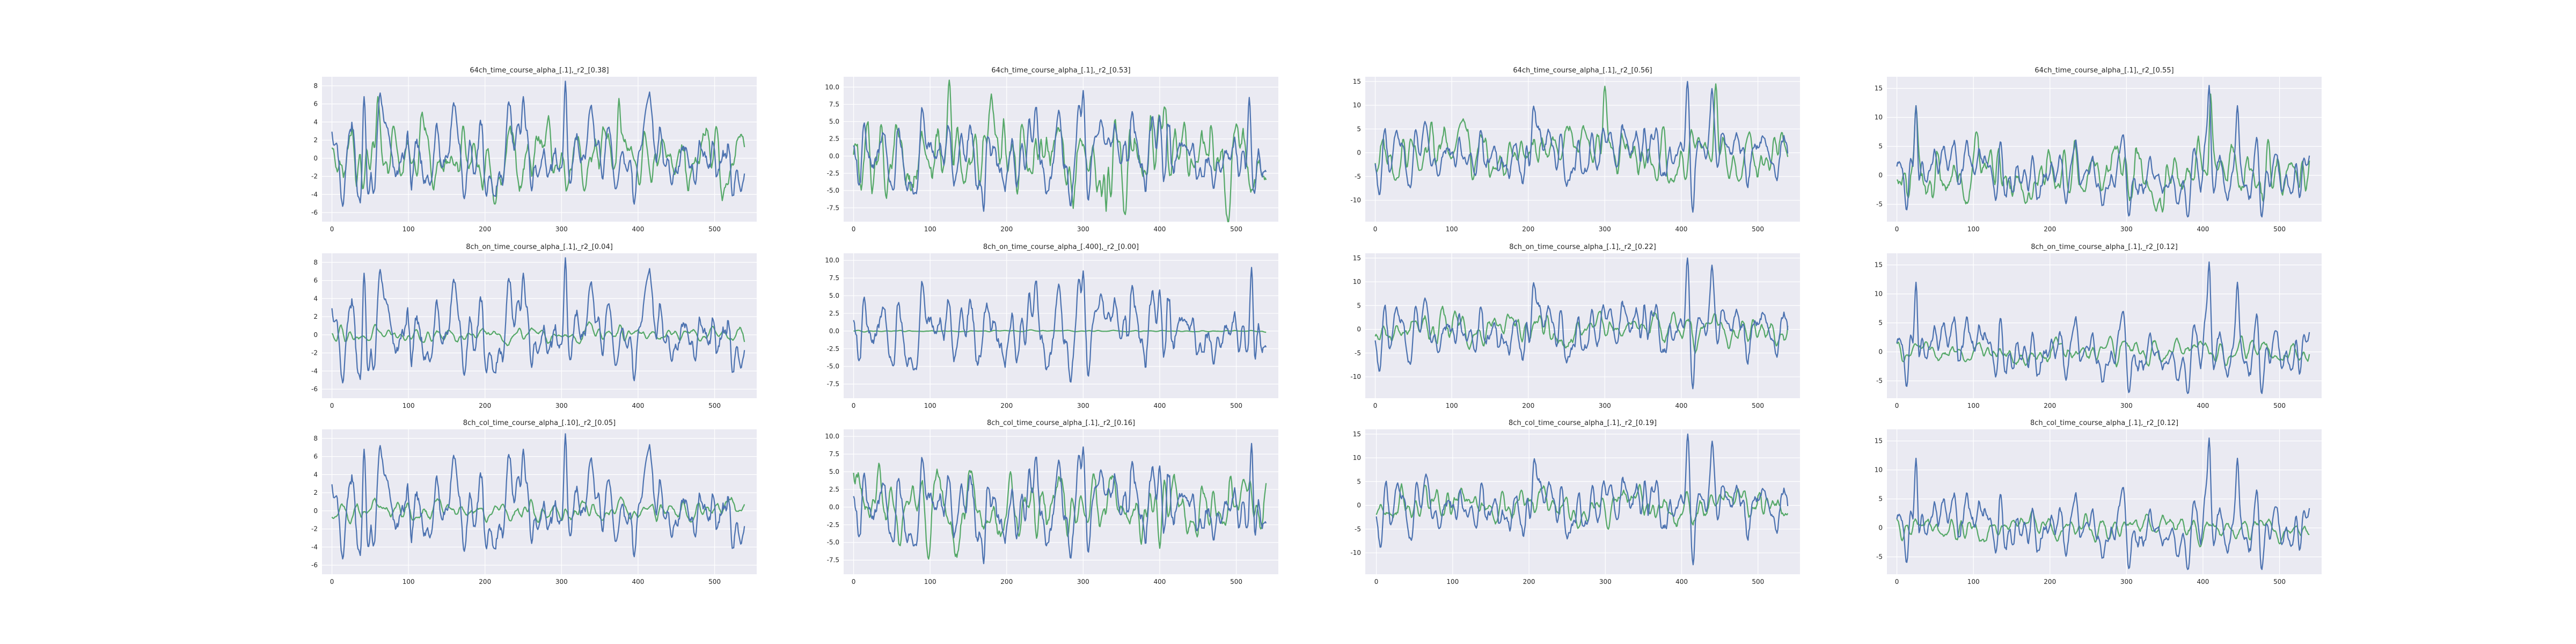 Image resolution: width=2576 pixels, height=644 pixels. What do you see at coordinates (833, 207) in the screenshot?
I see `y-tick-label: -7.5` at bounding box center [833, 207].